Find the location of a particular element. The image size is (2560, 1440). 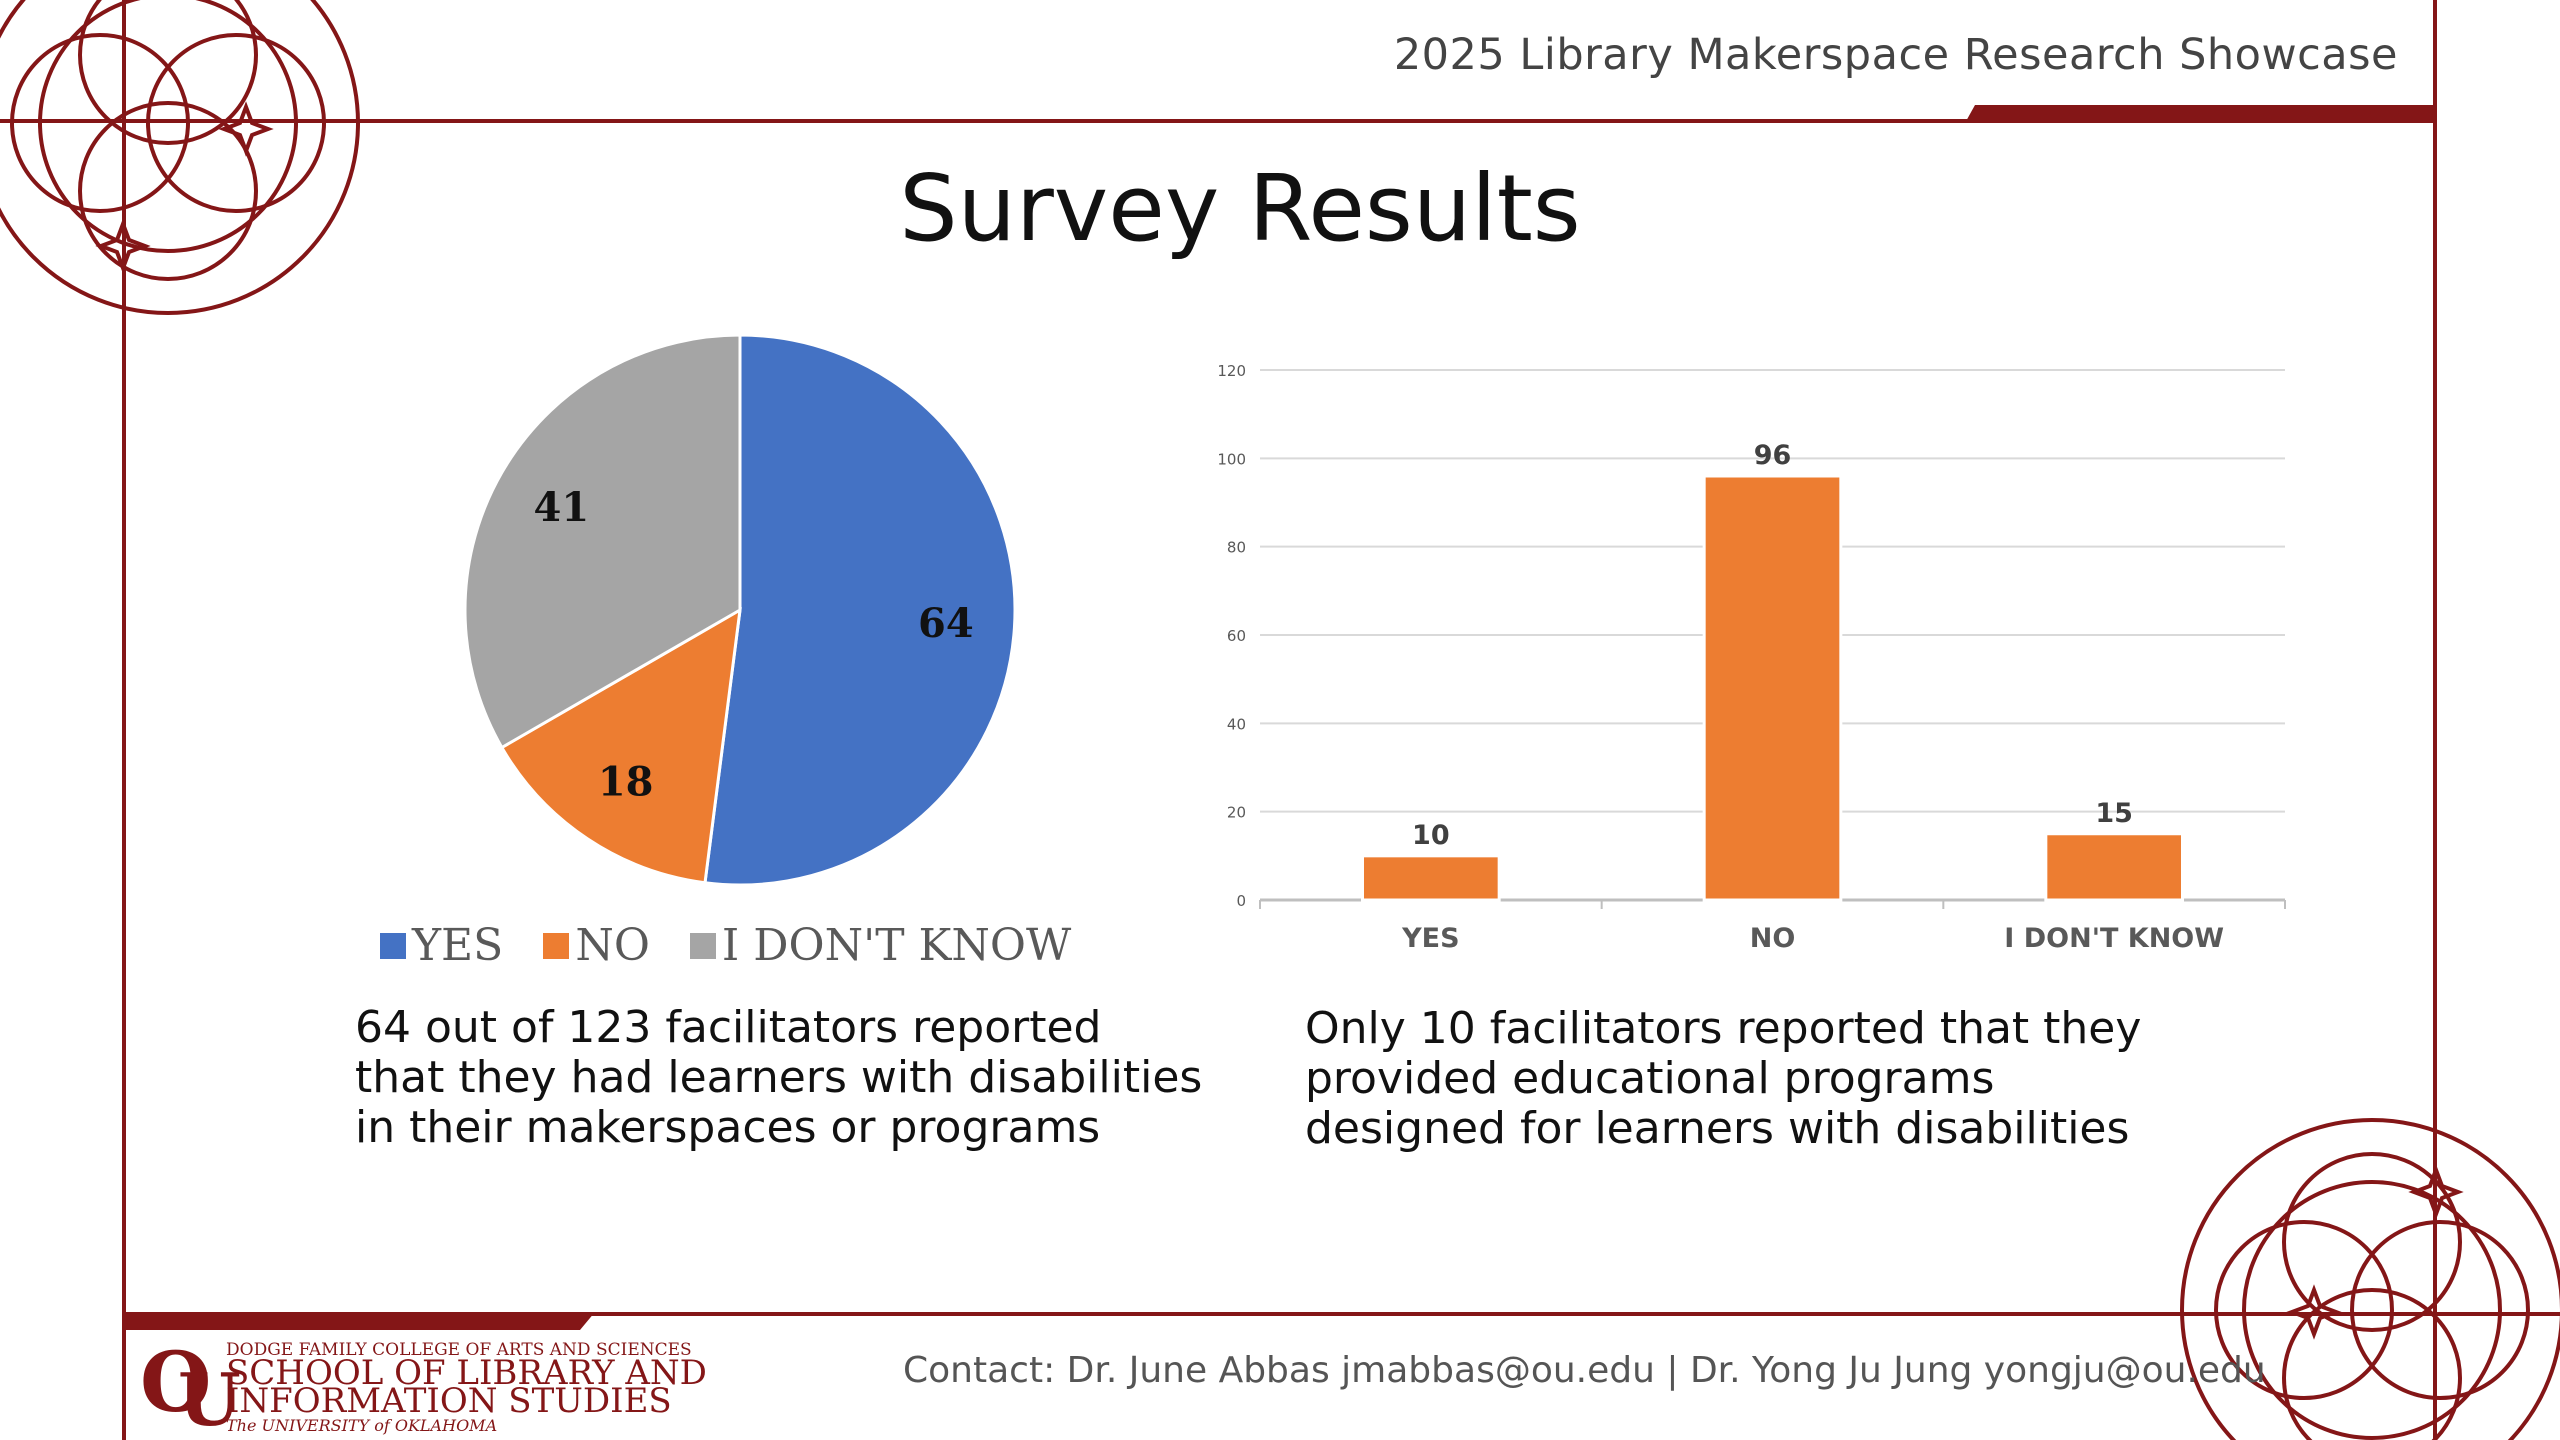

bar-no is located at coordinates (1772, 688).